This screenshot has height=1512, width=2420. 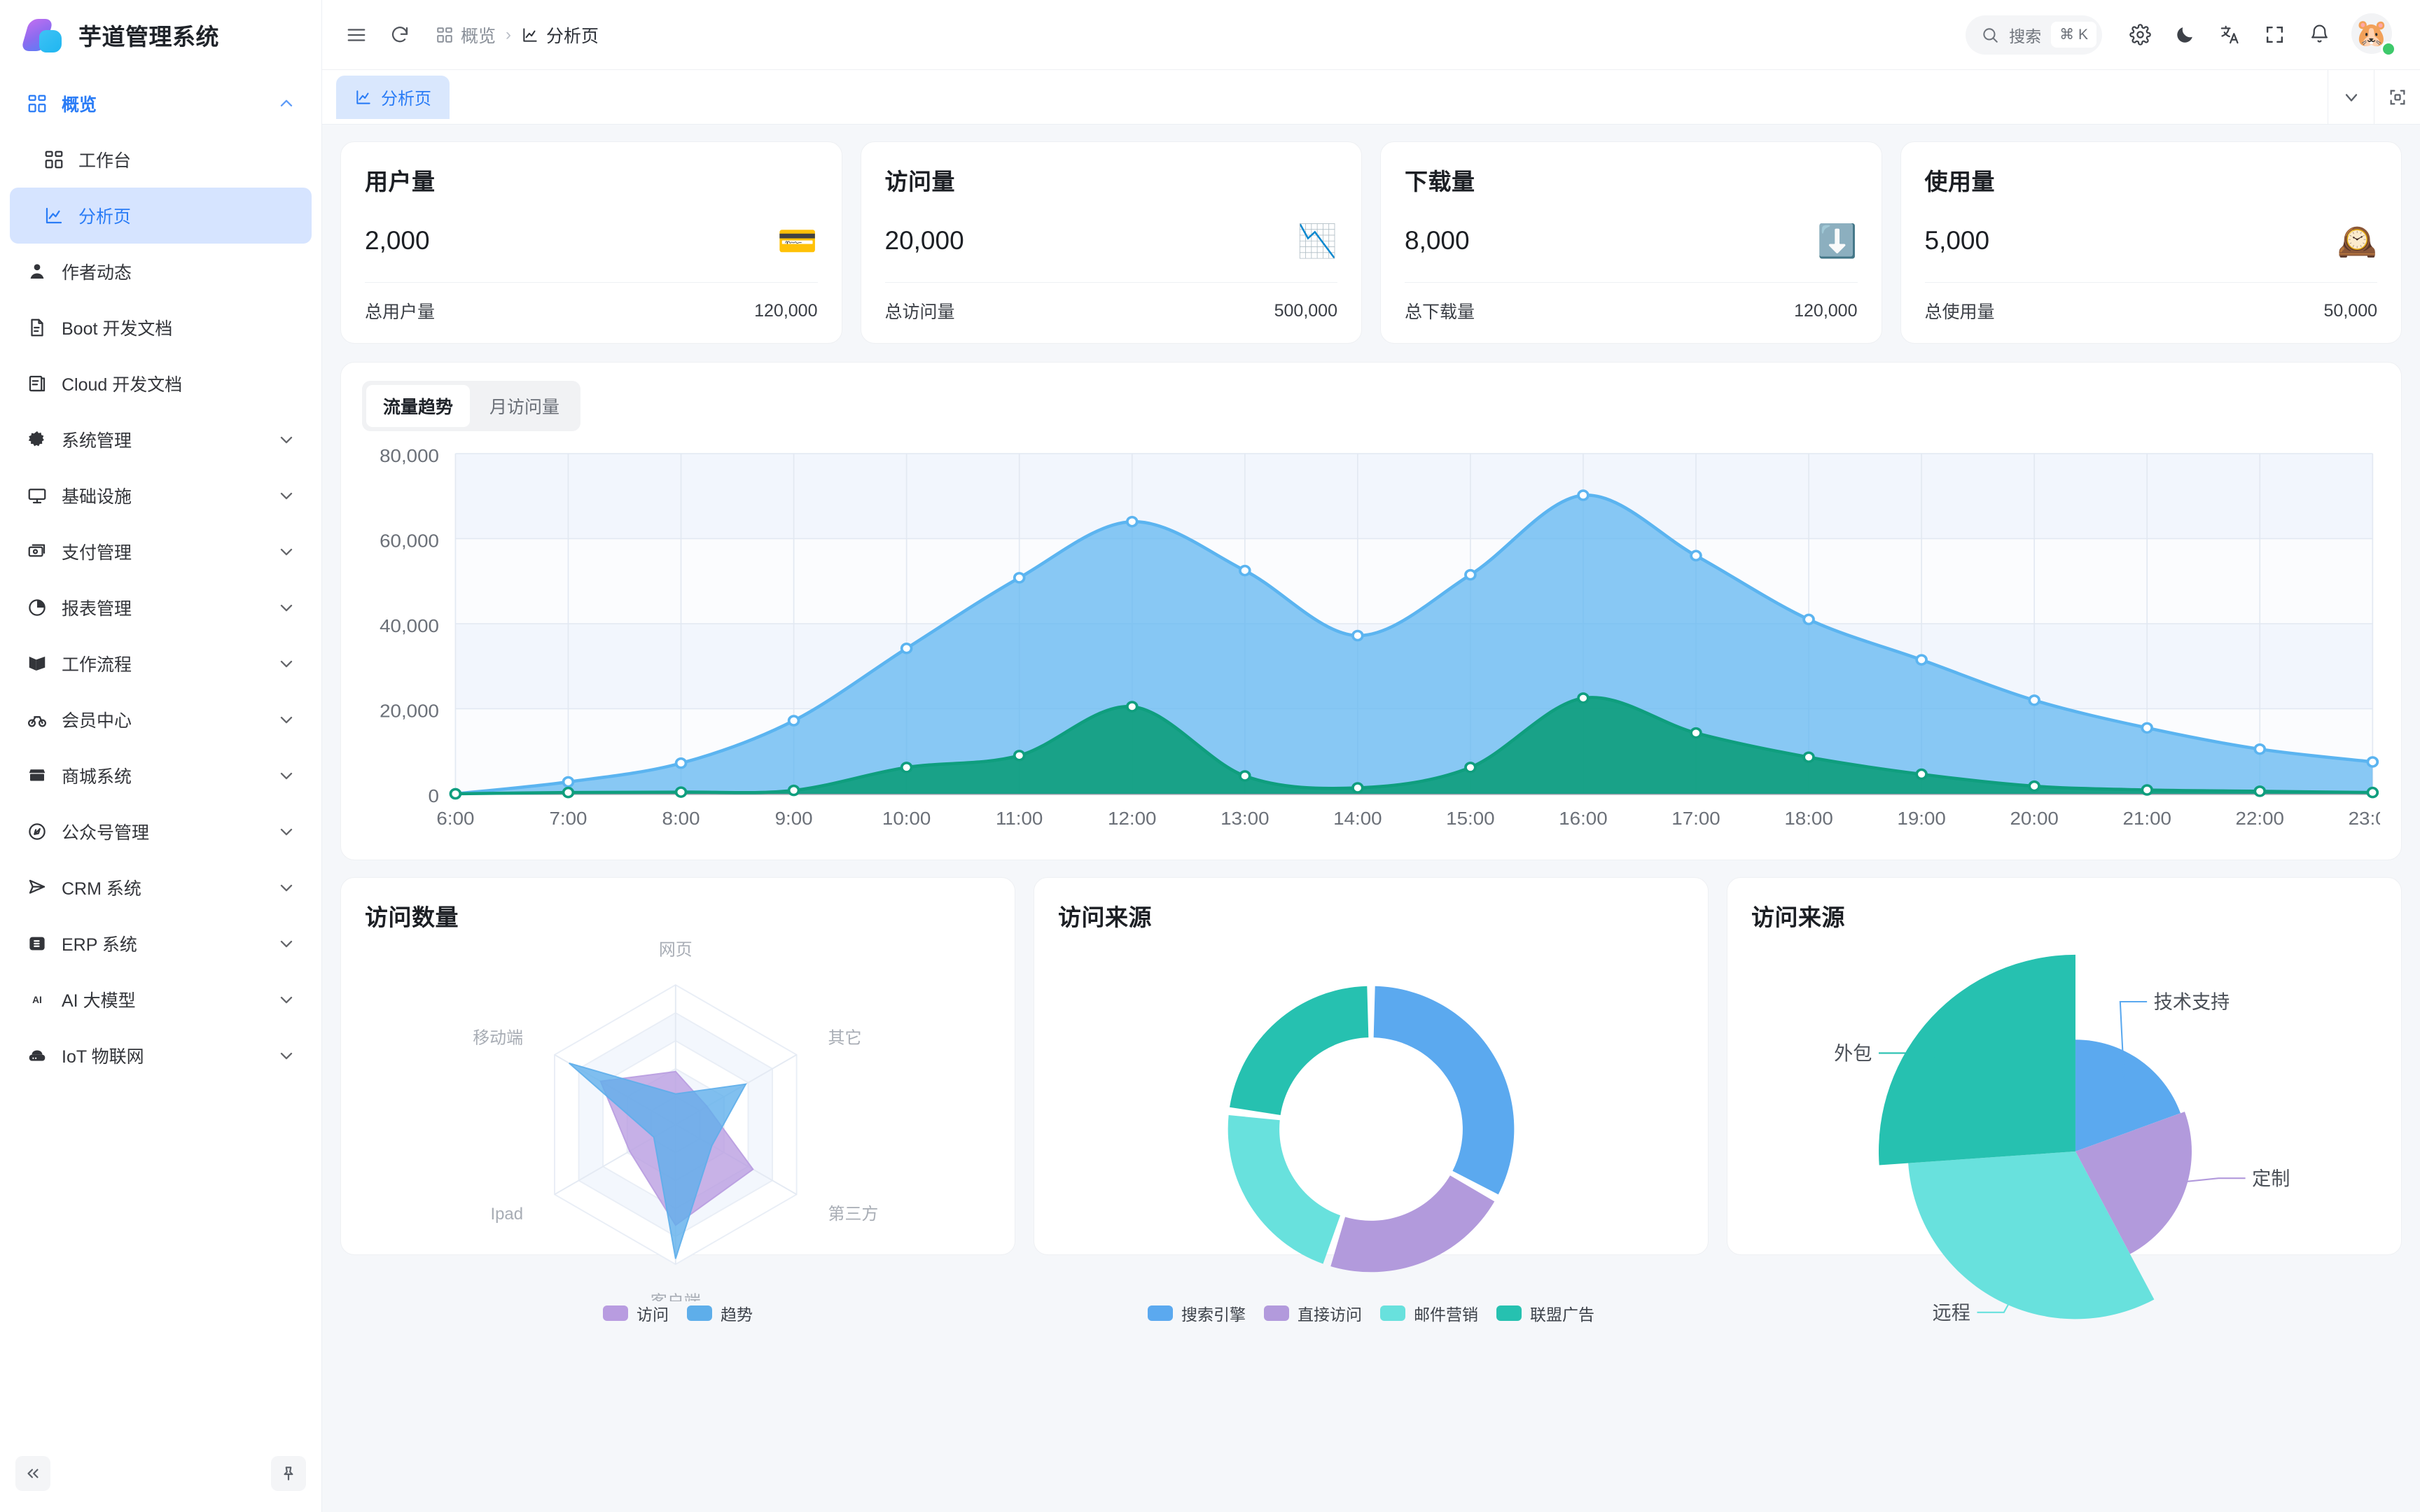 I want to click on stat-title: 访问量, so click(x=919, y=182).